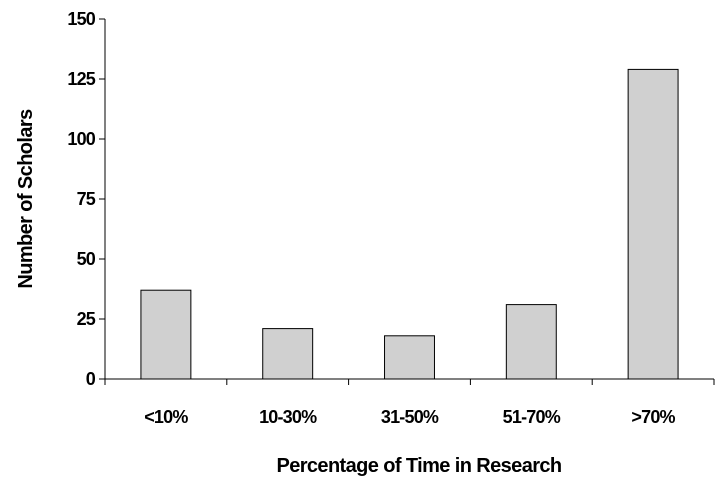 This screenshot has width=715, height=497. Describe the element at coordinates (81, 139) in the screenshot. I see `y-tick-label: 100` at that location.